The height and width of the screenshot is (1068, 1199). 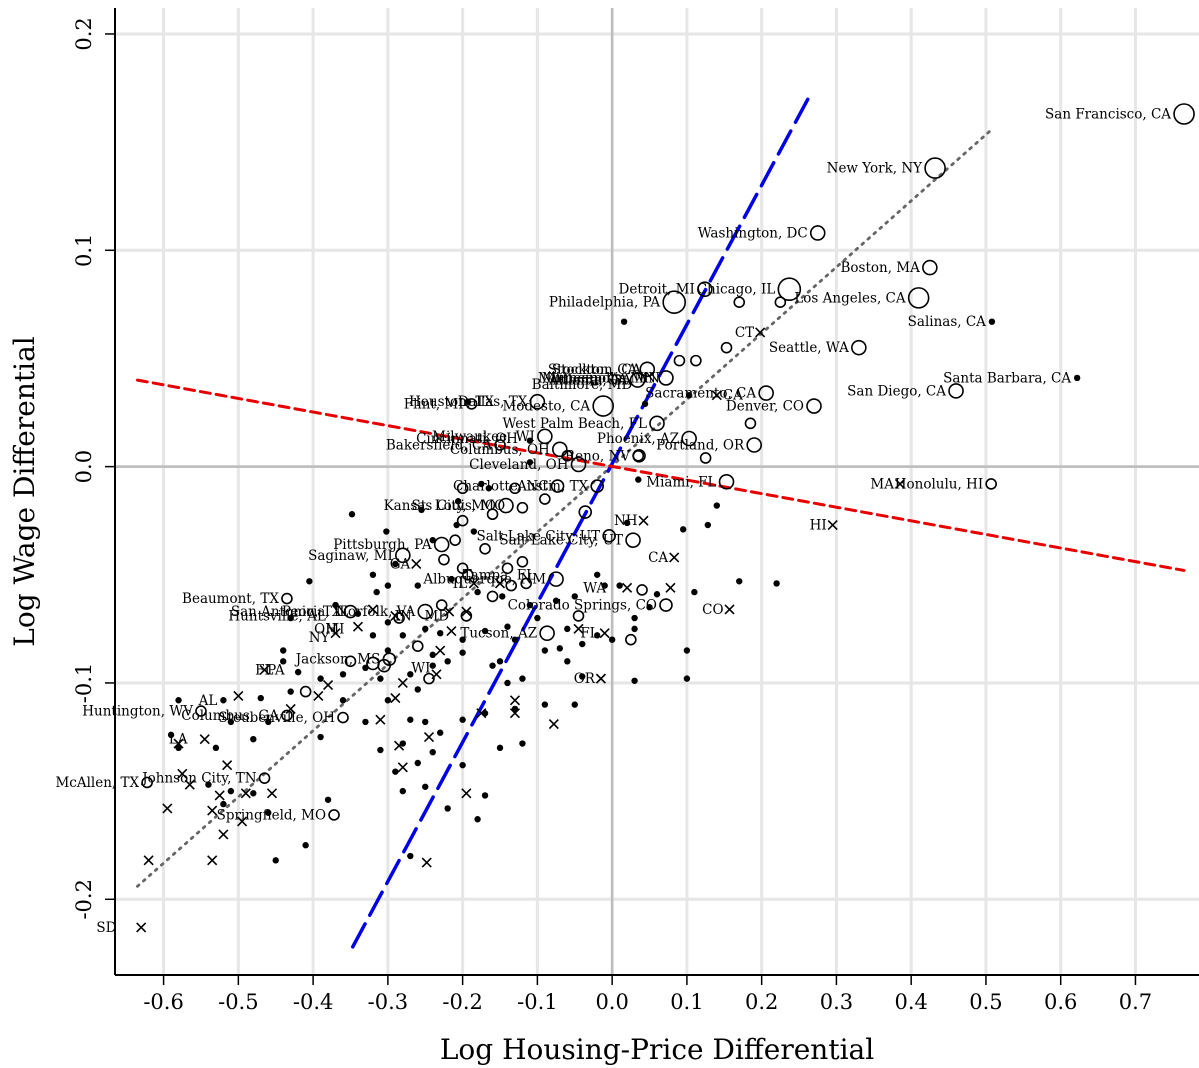 I want to click on annotation-label: FL, so click(x=589, y=634).